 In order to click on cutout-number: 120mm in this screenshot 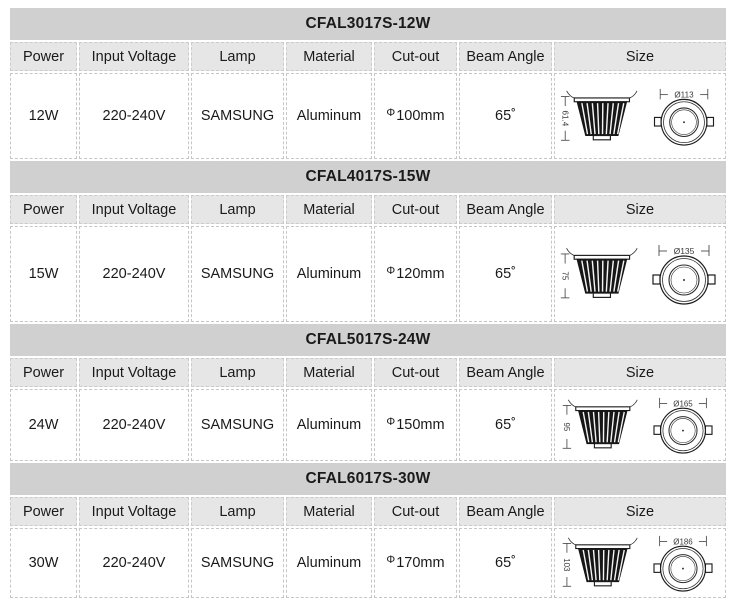, I will do `click(420, 274)`.